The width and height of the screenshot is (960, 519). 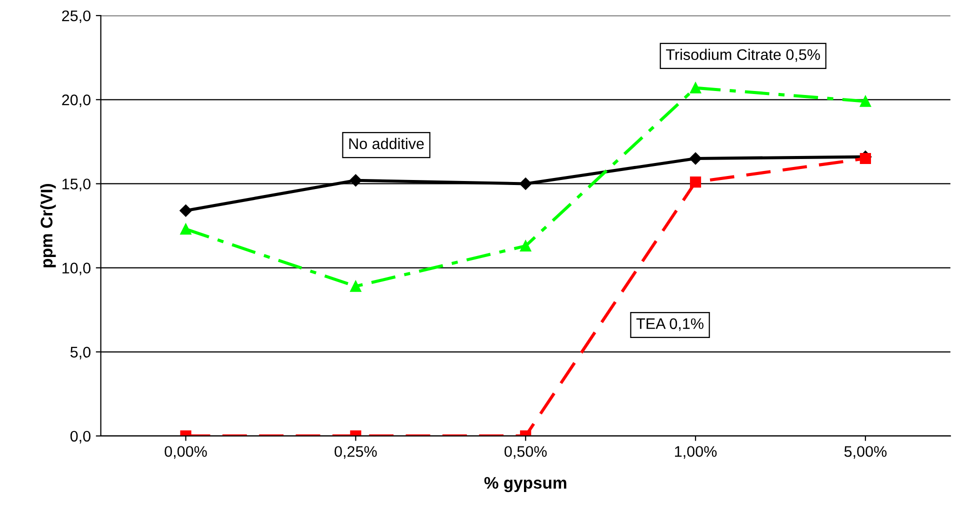 I want to click on series-label: TEA 0,1%, so click(x=670, y=324).